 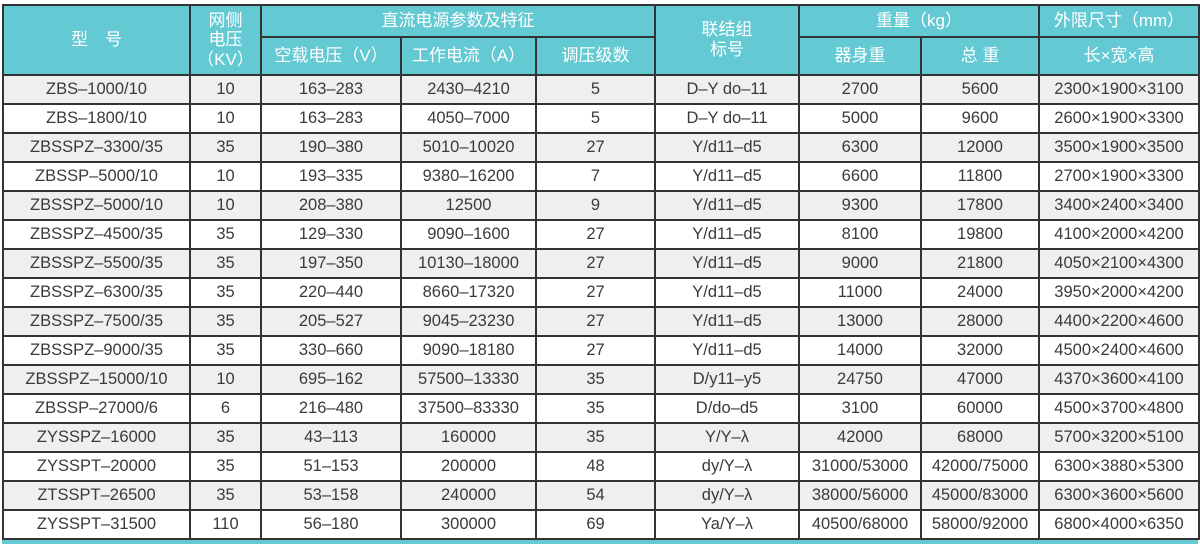 I want to click on cell-total-weight: 21800, so click(x=980, y=263).